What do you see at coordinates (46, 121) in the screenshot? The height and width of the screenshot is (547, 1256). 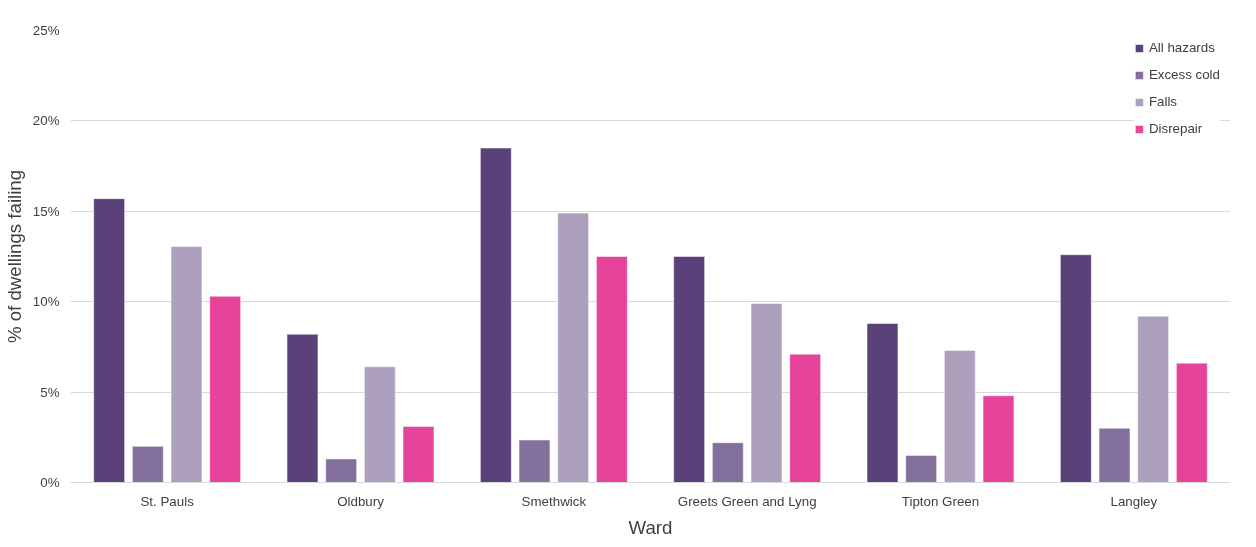 I see `y-tick-label: 20%` at bounding box center [46, 121].